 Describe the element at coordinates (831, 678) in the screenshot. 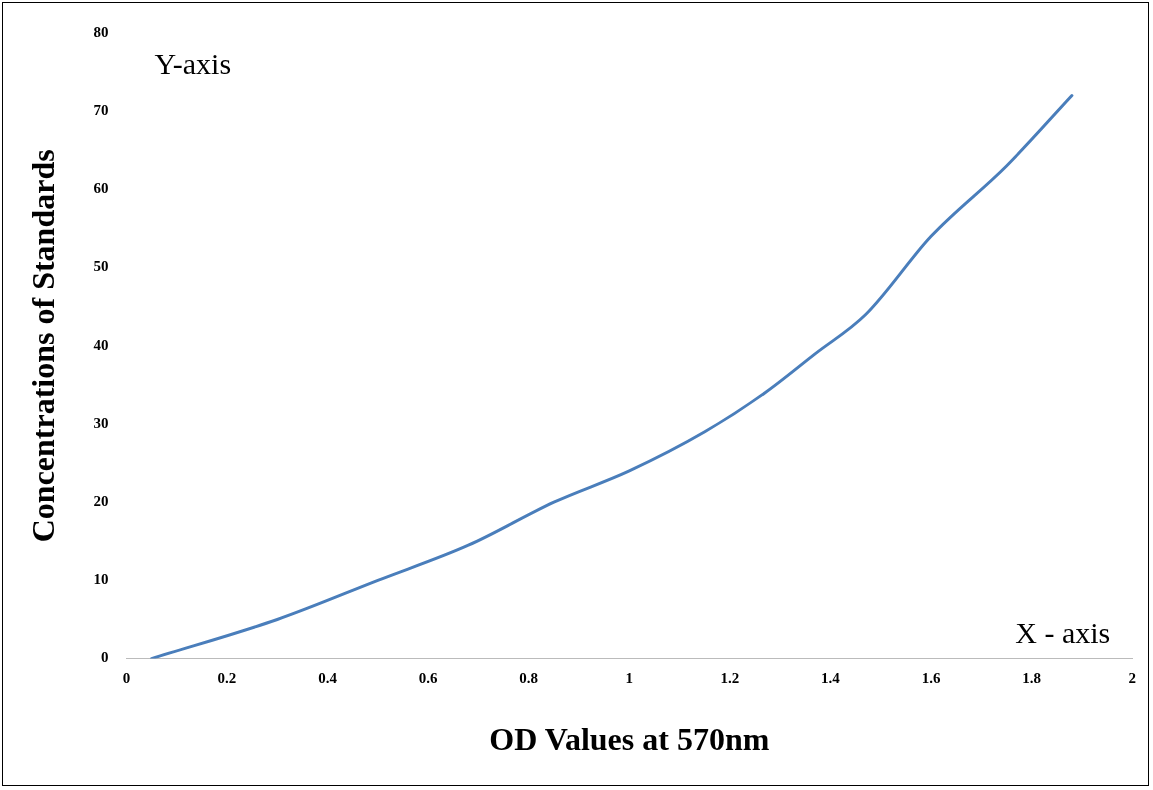

I see `x-tick-label: 1.4` at that location.